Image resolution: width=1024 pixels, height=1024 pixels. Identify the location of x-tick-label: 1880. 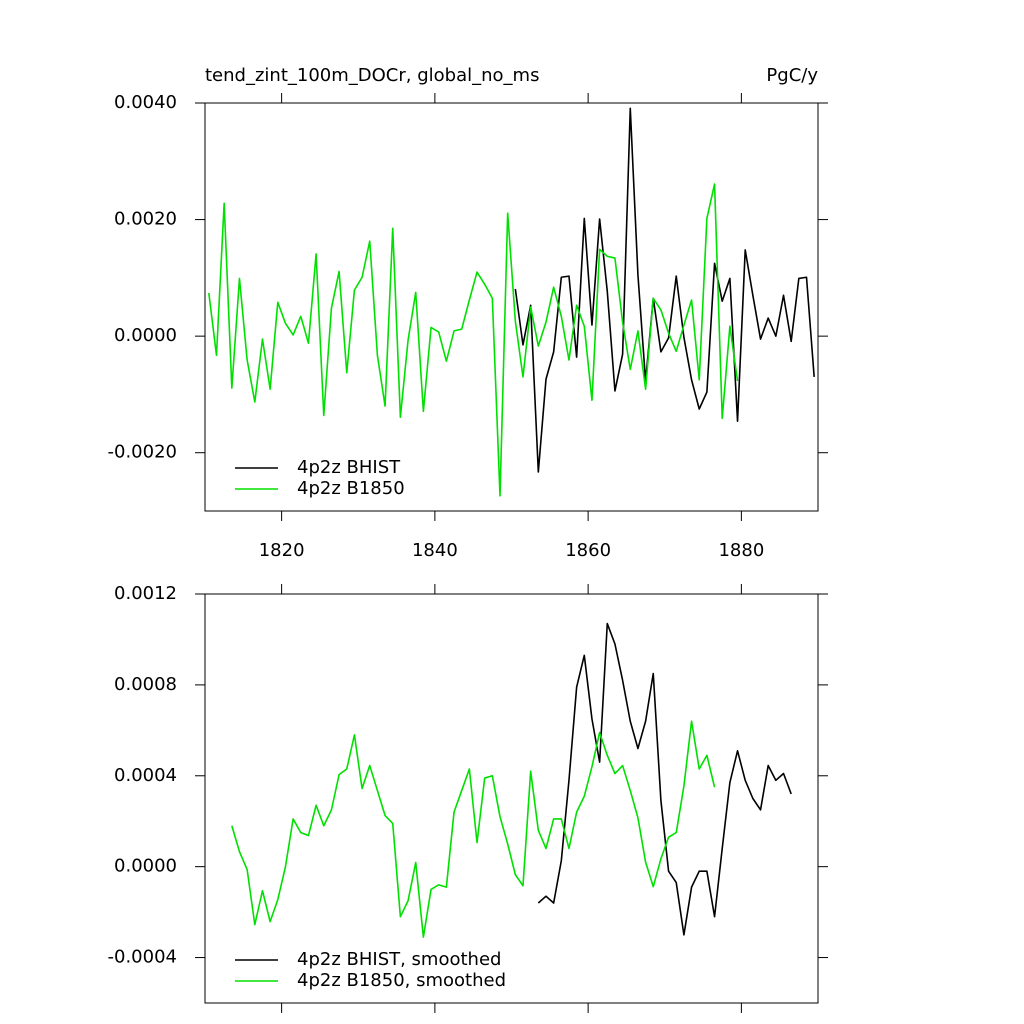
(741, 550).